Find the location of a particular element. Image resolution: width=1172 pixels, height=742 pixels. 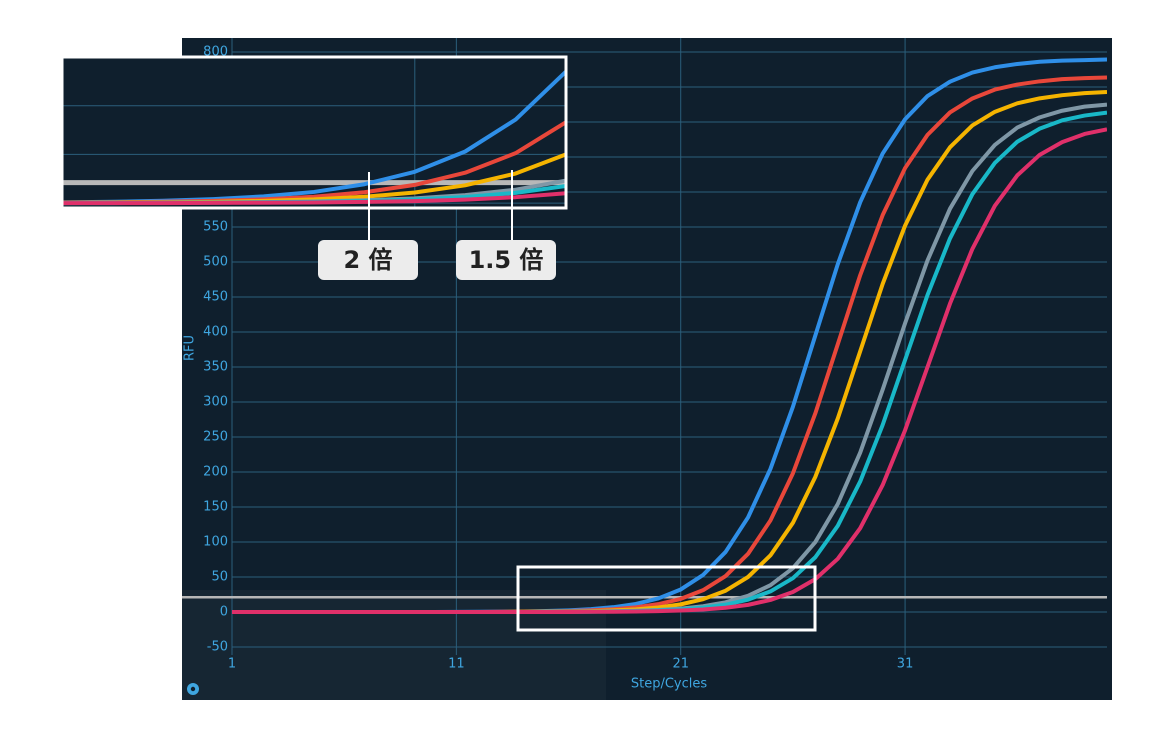

inset-lines is located at coordinates (314, 137).